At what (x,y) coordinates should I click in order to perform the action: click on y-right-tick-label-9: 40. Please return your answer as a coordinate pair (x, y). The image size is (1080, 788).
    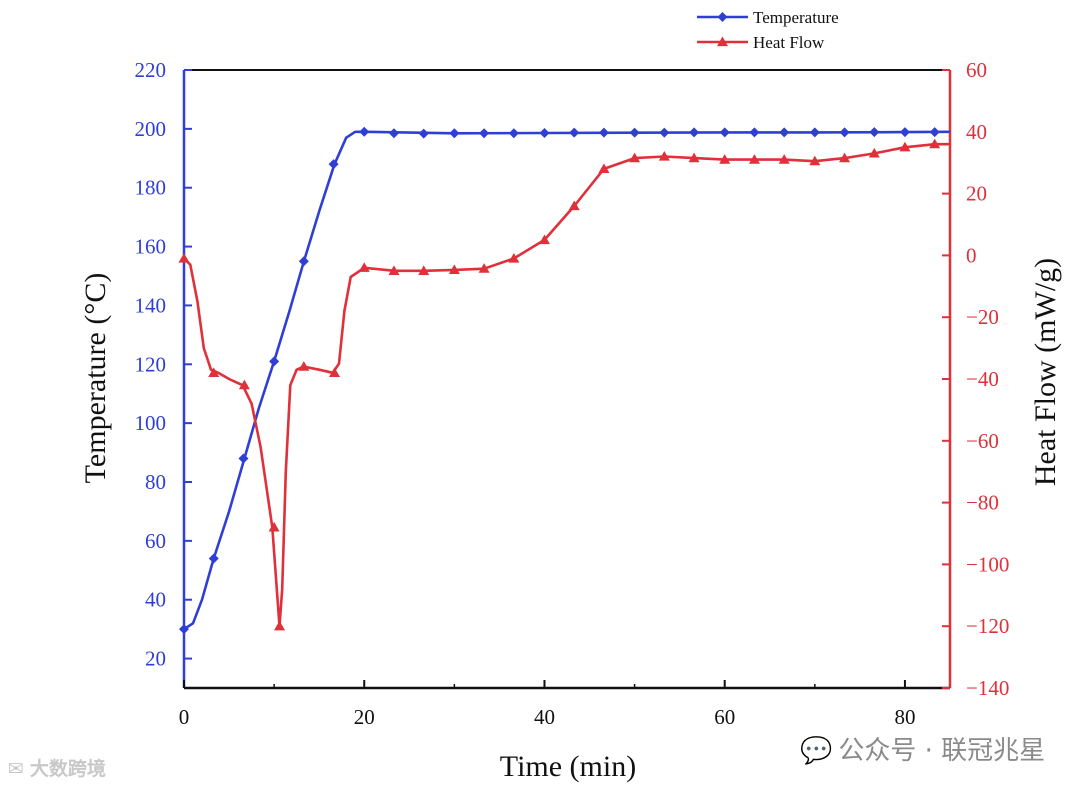
    Looking at the image, I should click on (976, 132).